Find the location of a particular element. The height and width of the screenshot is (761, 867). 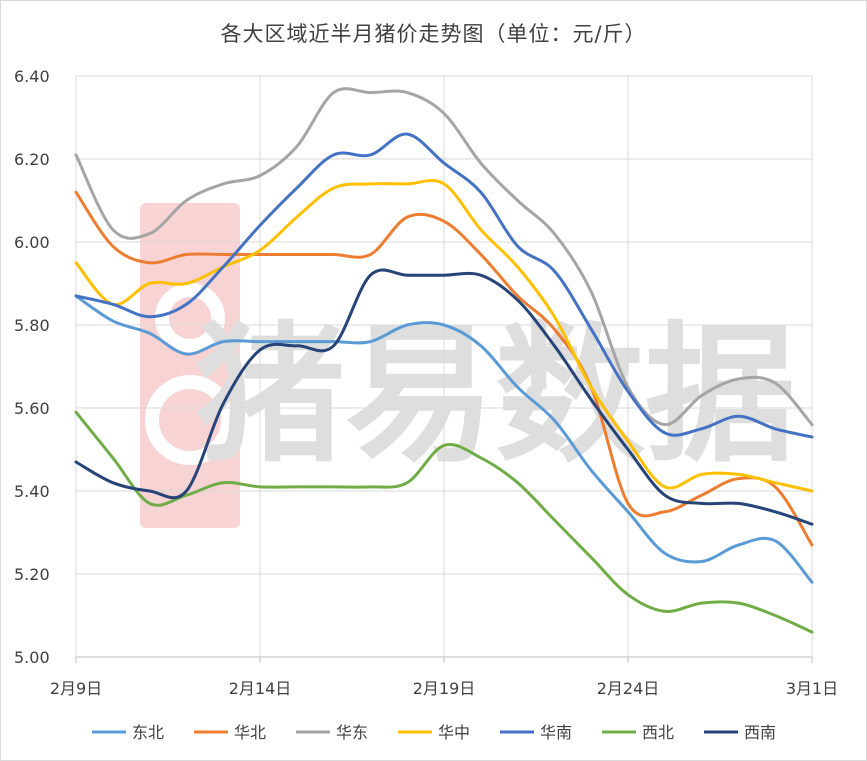

x-tick-label: 3月1日 is located at coordinates (812, 688).